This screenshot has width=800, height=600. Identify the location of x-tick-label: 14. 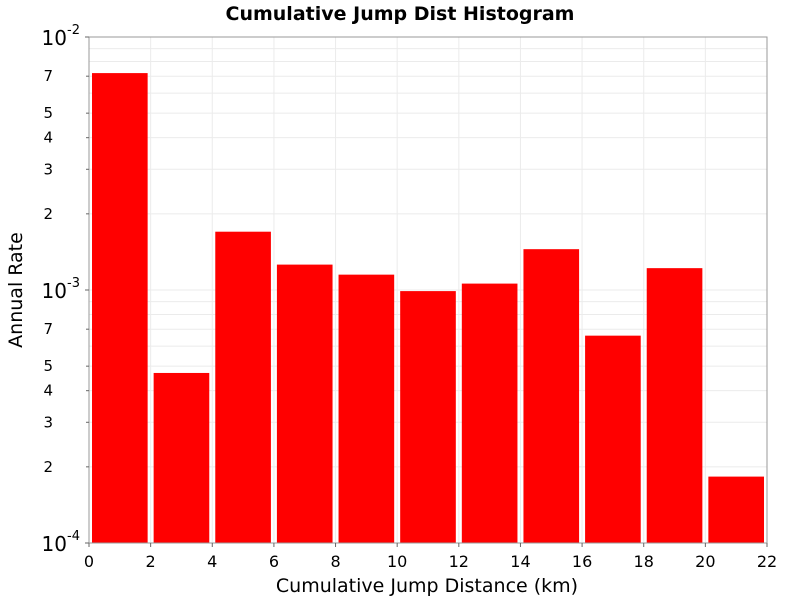
(520, 561).